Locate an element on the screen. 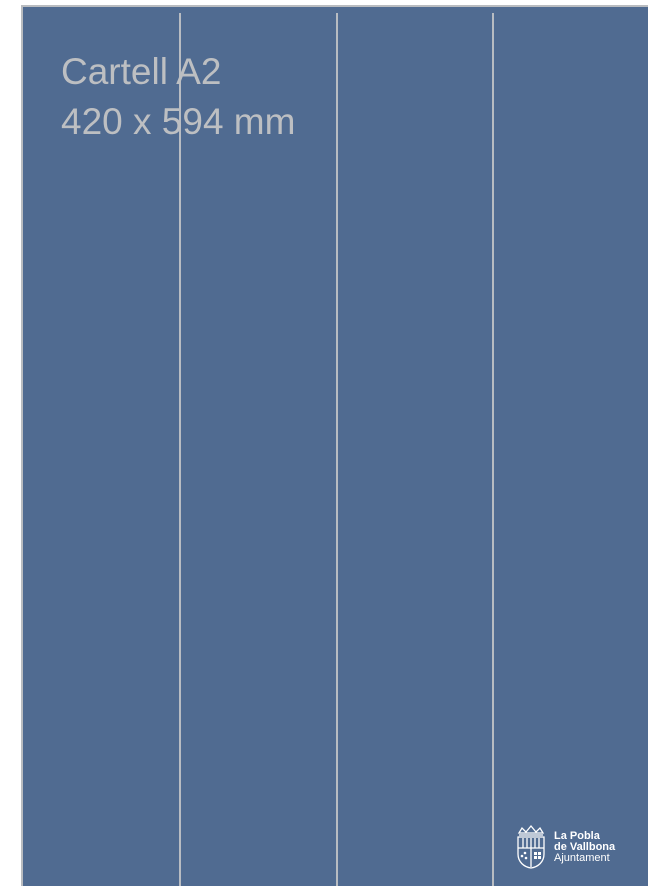 The width and height of the screenshot is (648, 886). poster-title: Cartell A2 420 x 594 mm is located at coordinates (178, 97).